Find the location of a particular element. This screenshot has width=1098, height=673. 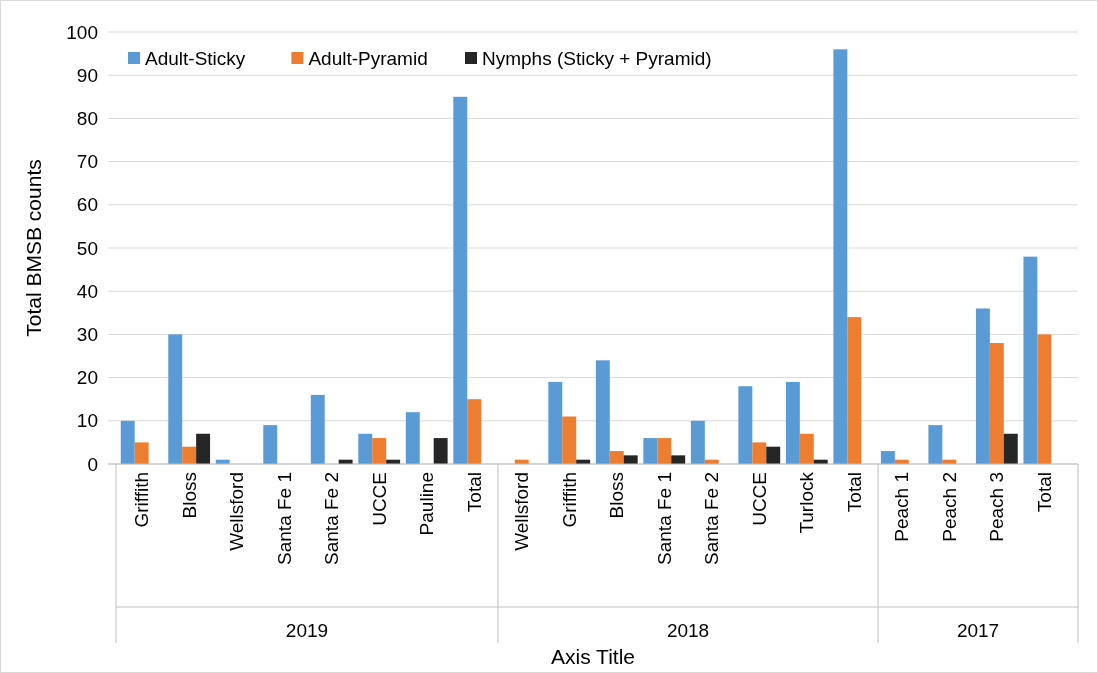

y-tick-label: 100 is located at coordinates (82, 32).